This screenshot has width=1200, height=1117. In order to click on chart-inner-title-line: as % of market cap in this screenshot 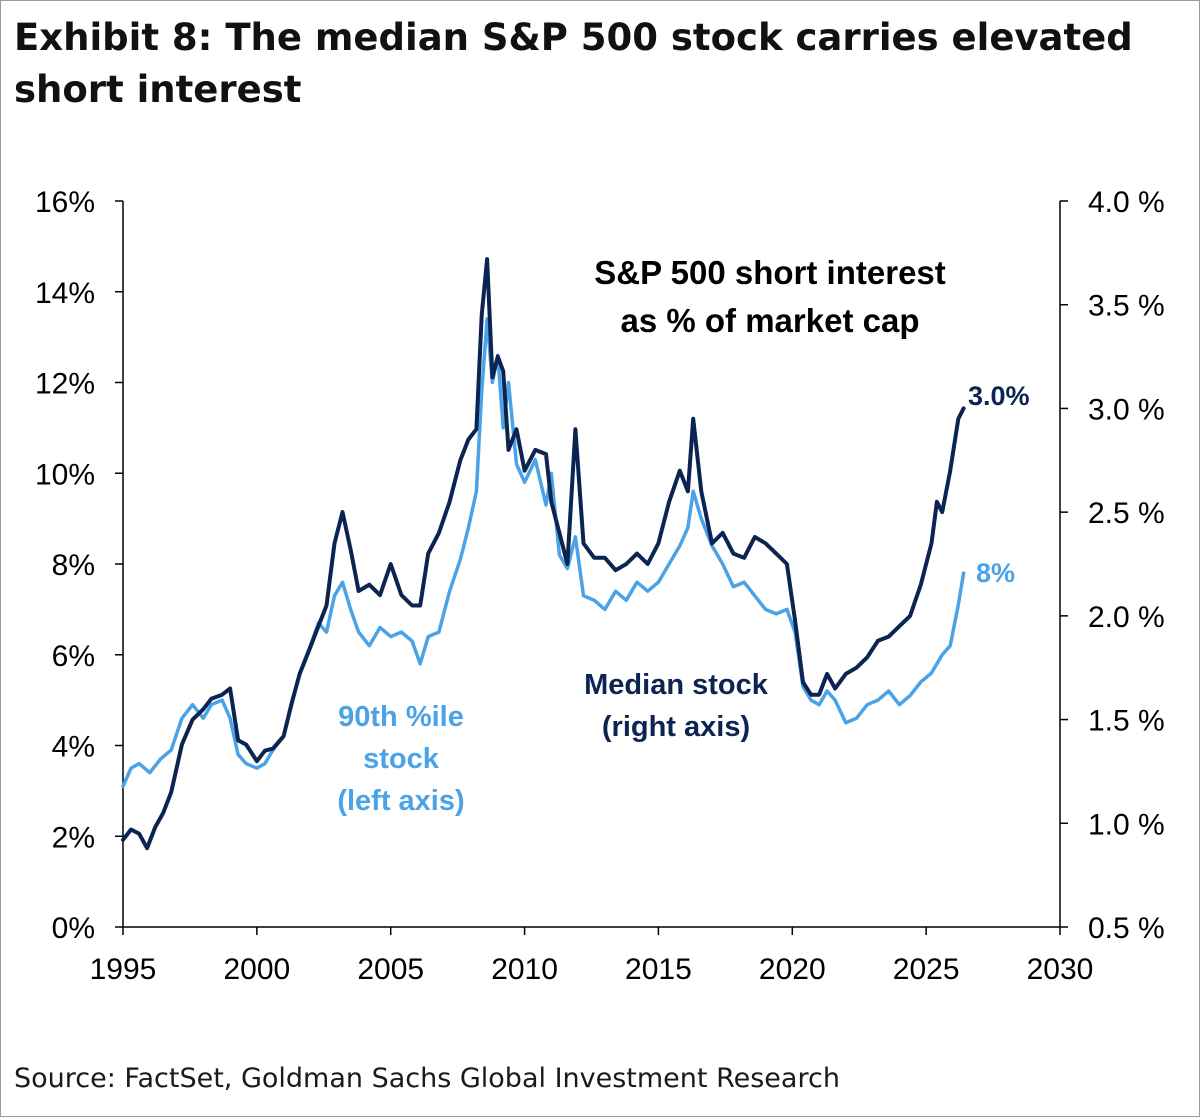, I will do `click(770, 320)`.